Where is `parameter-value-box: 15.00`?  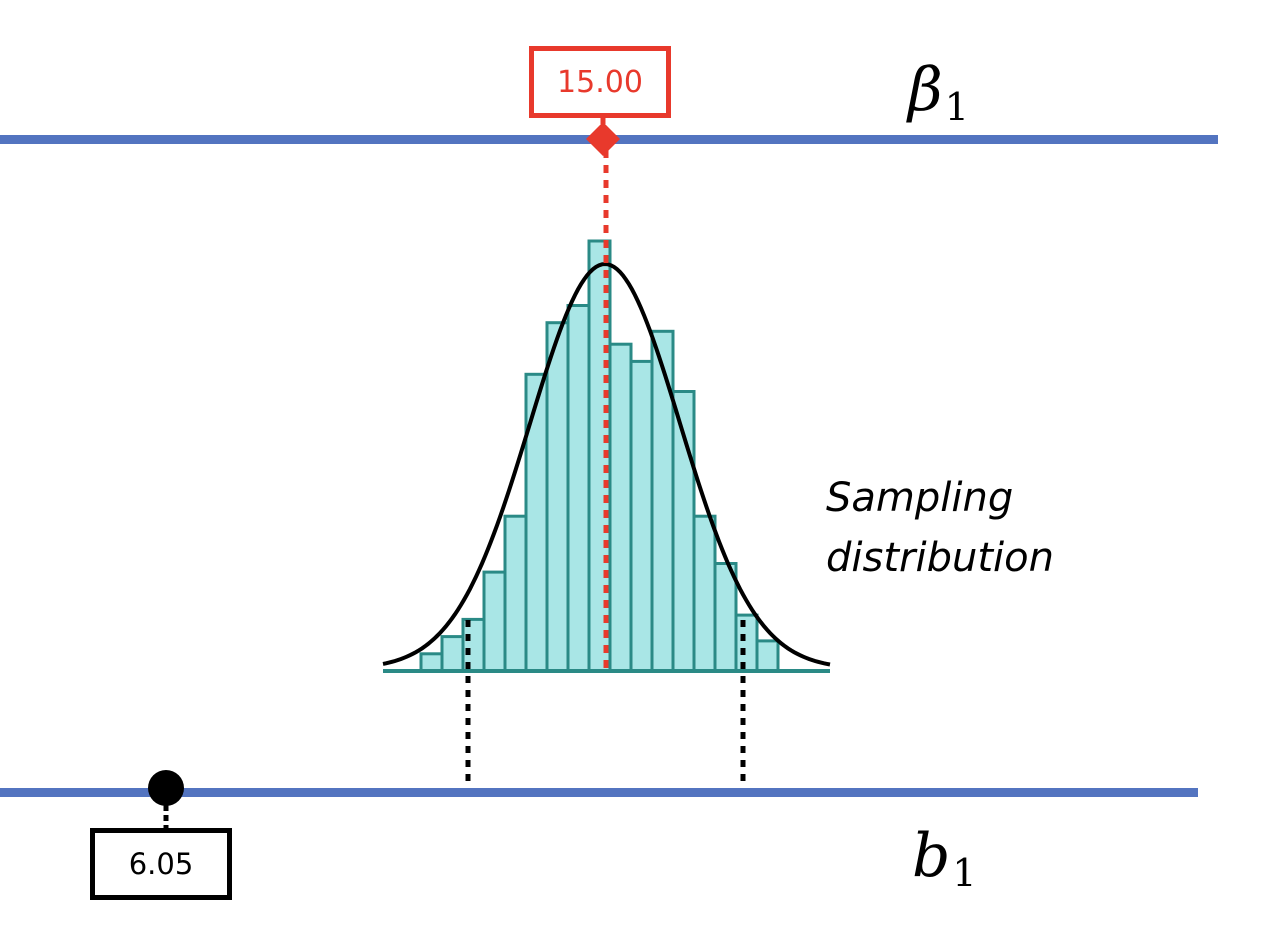 parameter-value-box: 15.00 is located at coordinates (600, 82).